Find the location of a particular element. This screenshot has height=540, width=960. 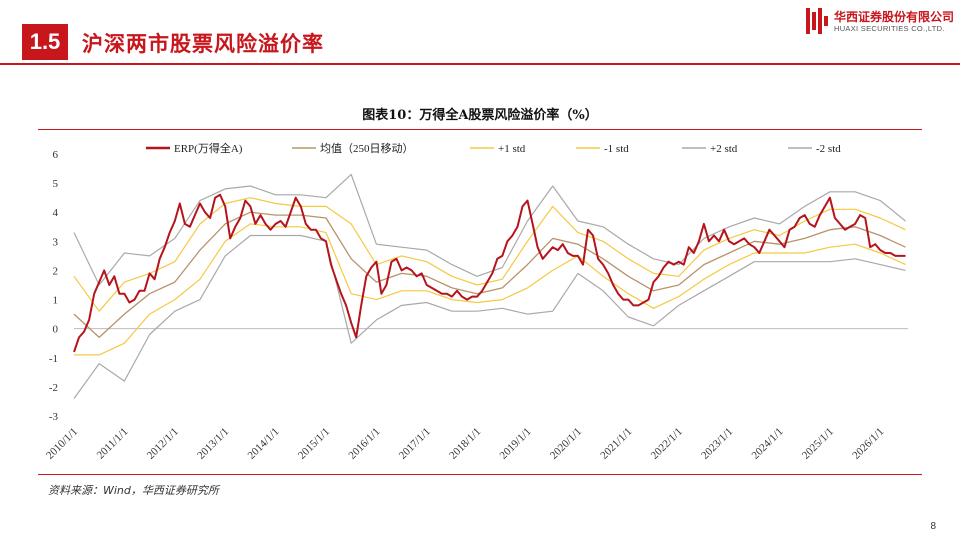

y-tick-label: 2 is located at coordinates (56, 271).